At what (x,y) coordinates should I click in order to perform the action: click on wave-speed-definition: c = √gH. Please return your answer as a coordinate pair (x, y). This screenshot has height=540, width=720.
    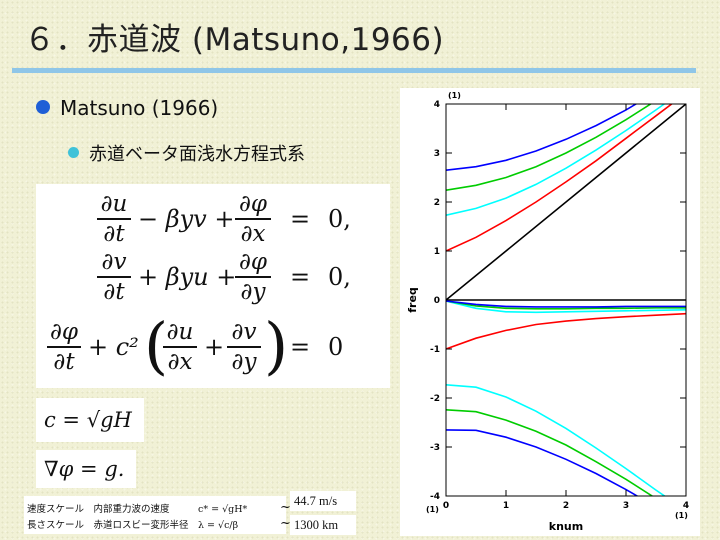
    Looking at the image, I should click on (90, 420).